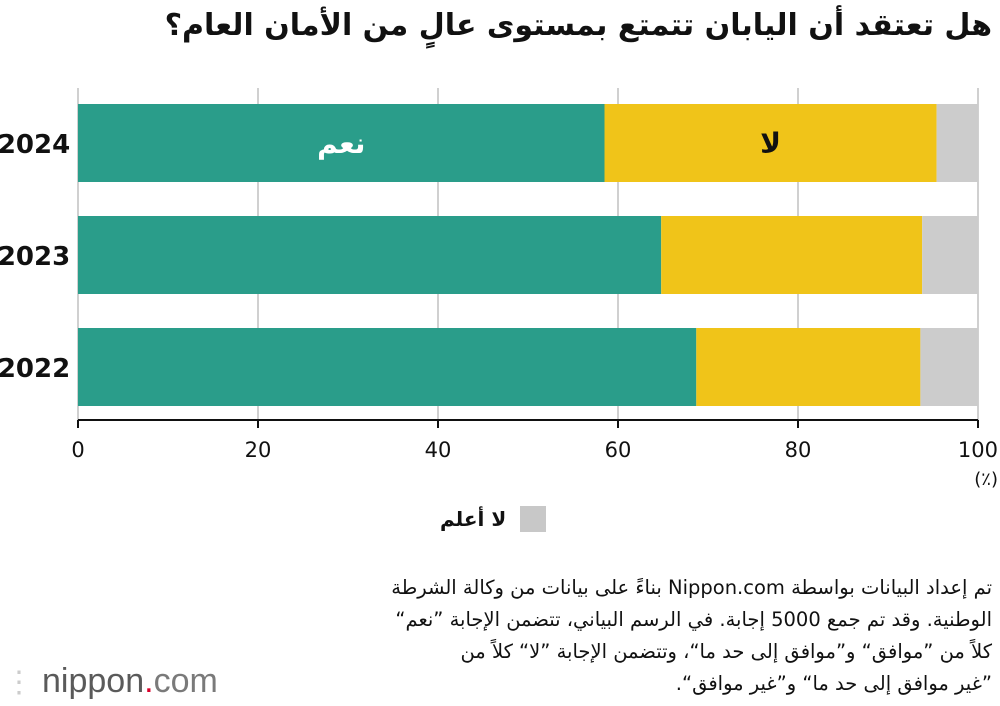 This screenshot has height=706, width=1000. I want to click on x-tick-label-60: 60, so click(618, 450).